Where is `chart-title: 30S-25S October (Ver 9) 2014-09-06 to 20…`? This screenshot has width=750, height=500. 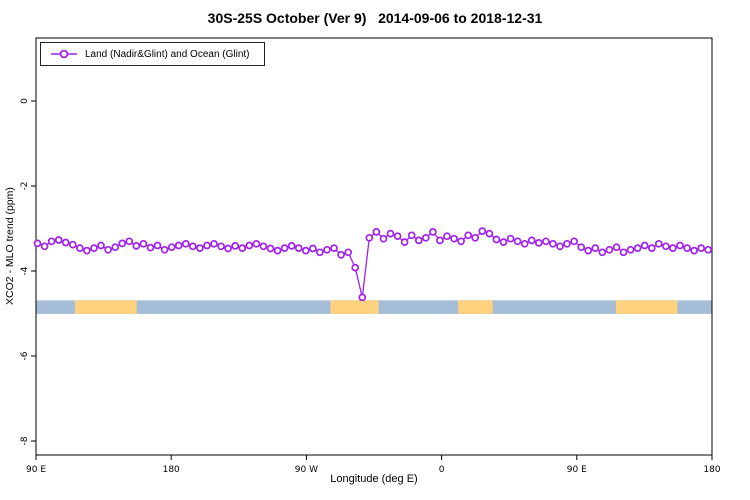
chart-title: 30S-25S October (Ver 9) 2014-09-06 to 20… is located at coordinates (375, 18).